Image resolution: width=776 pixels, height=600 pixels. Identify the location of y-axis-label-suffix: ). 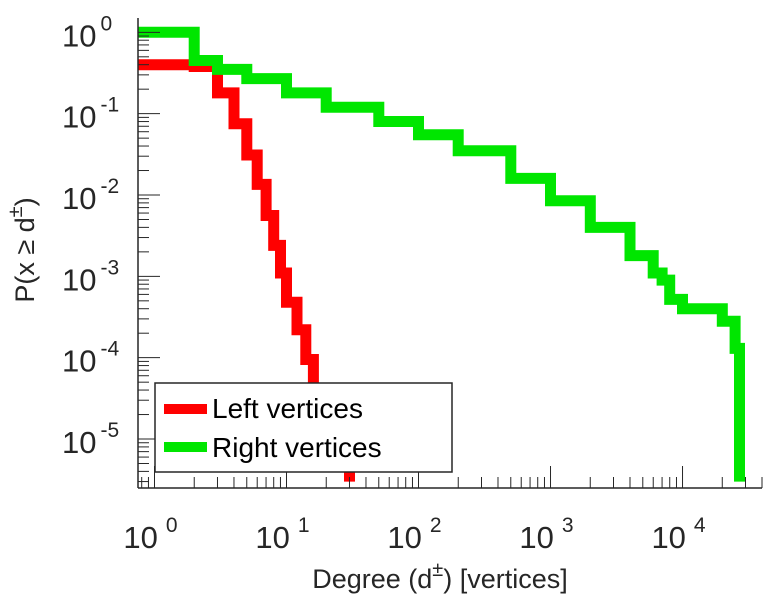
(25, 201).